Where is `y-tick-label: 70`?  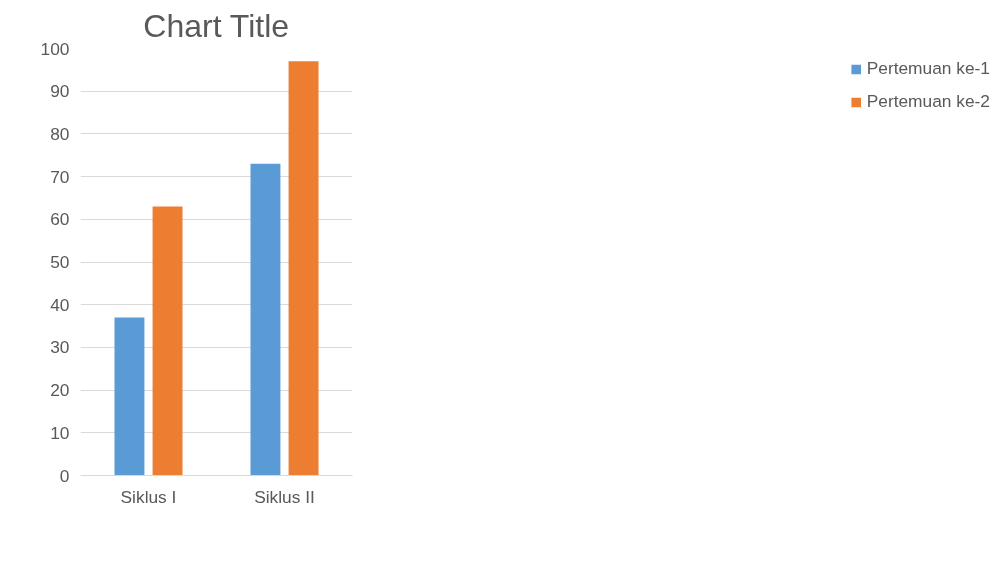 y-tick-label: 70 is located at coordinates (60, 176).